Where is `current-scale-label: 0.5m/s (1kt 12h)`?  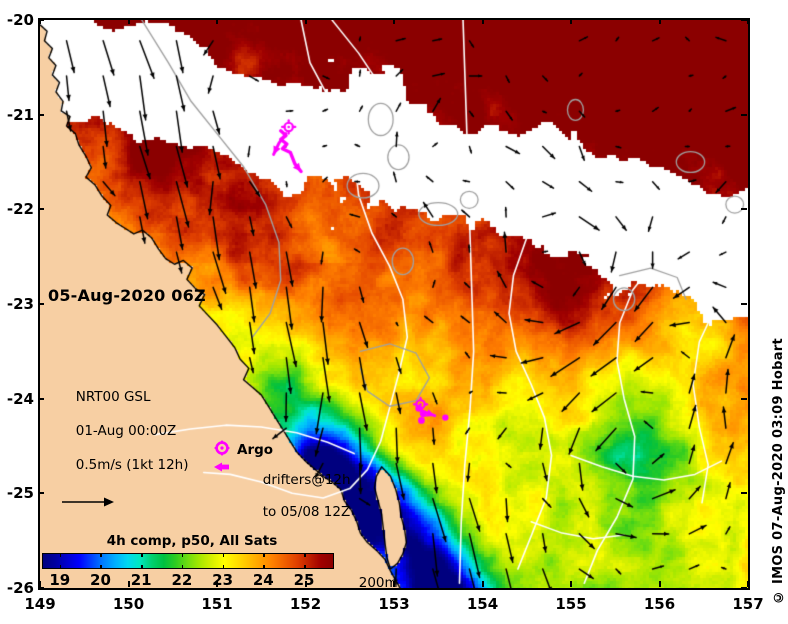
current-scale-label: 0.5m/s (1kt 12h) is located at coordinates (132, 465).